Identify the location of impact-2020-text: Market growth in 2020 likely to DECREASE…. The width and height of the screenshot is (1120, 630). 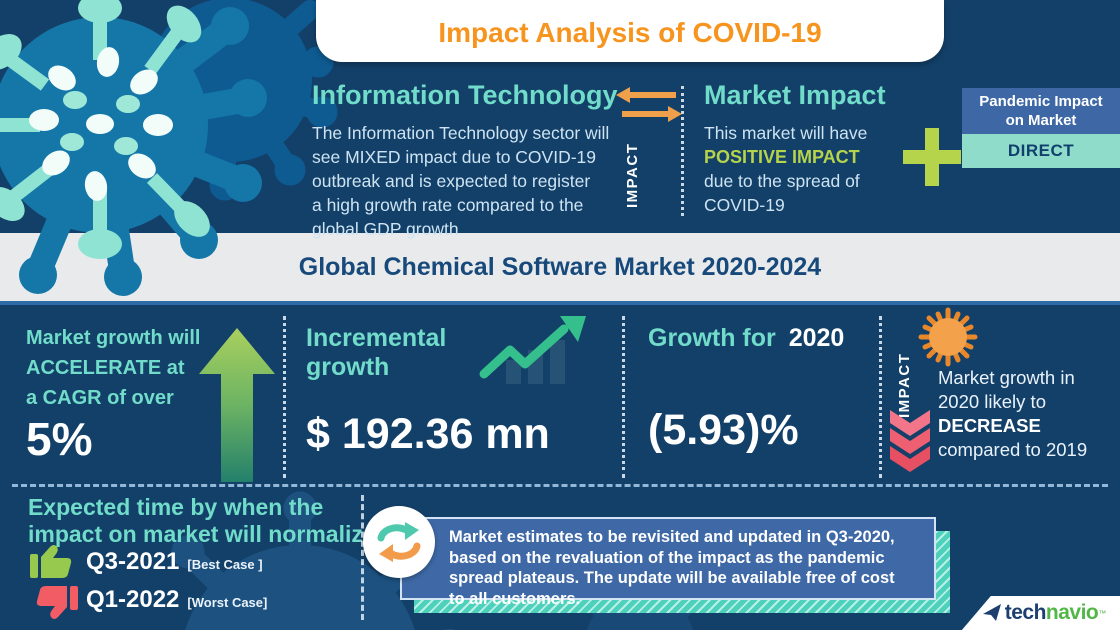
(1028, 414).